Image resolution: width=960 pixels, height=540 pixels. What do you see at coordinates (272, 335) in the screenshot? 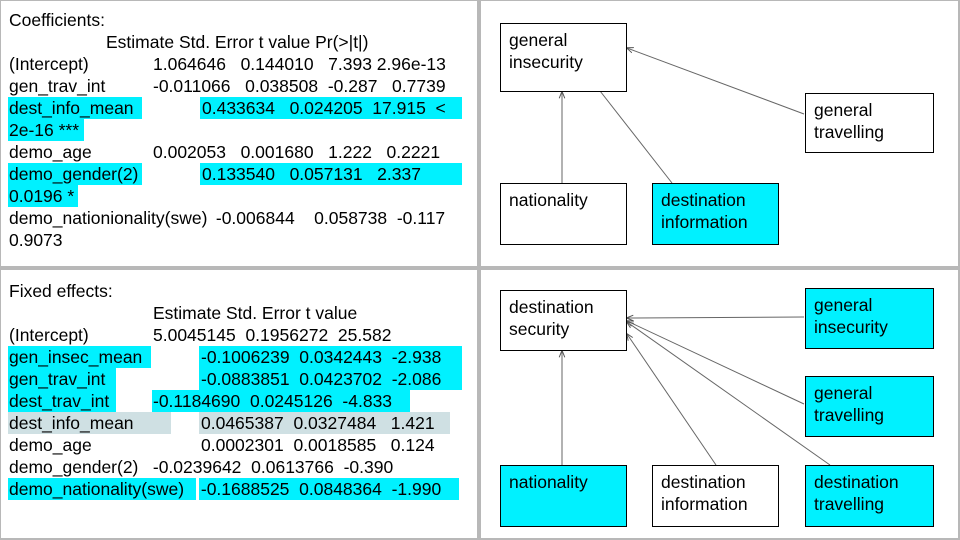
I see `fe-row-values: 5.0045145 0.1956272 25.582` at bounding box center [272, 335].